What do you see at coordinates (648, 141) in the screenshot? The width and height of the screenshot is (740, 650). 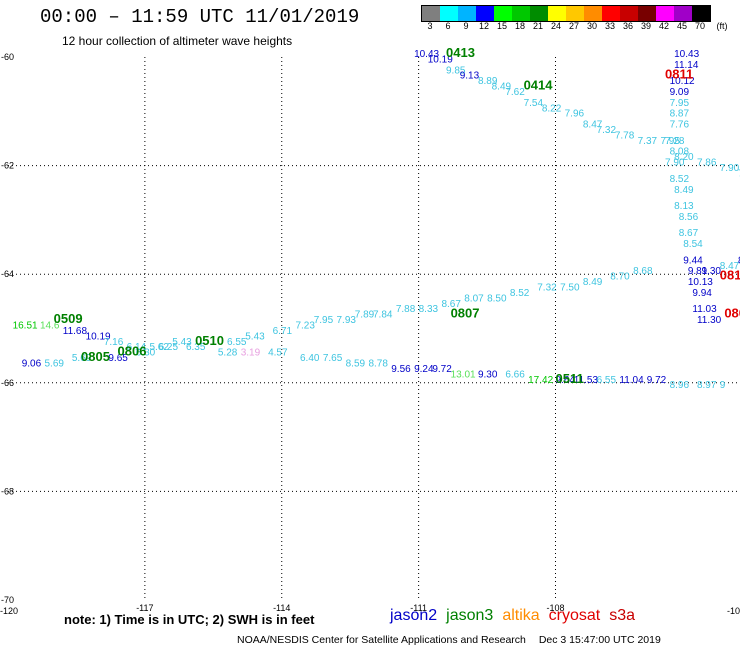 I see `wave-height-label: 7.37` at bounding box center [648, 141].